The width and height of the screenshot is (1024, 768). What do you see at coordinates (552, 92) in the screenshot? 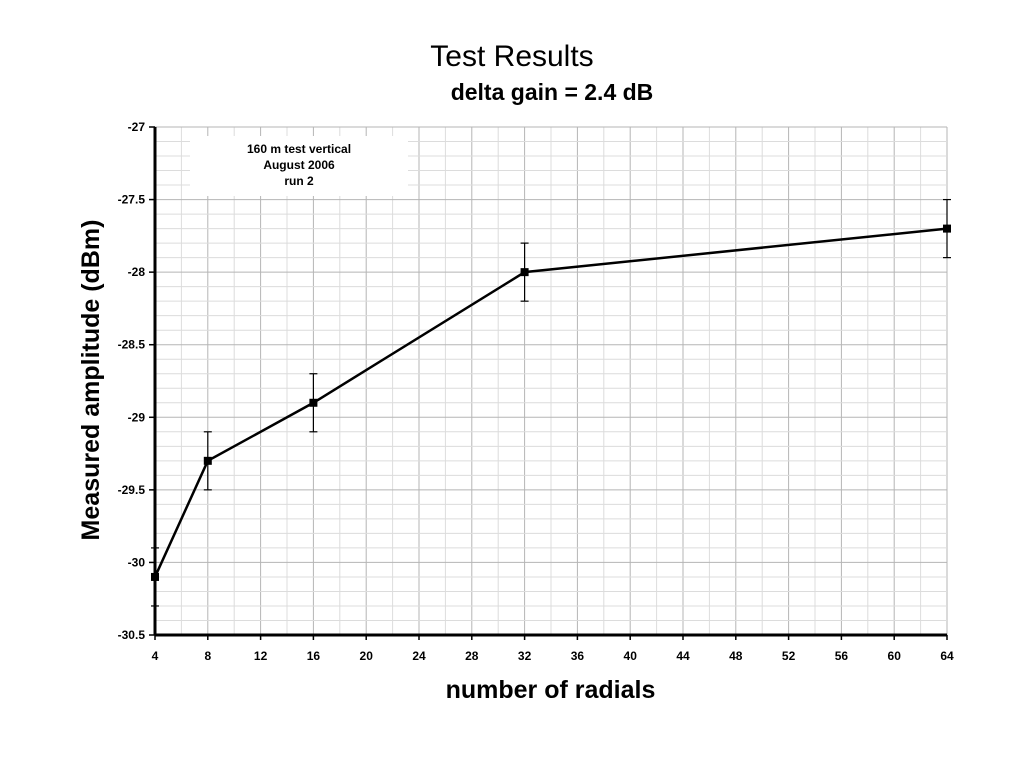
I see `chart-subtitle: delta gain = 2.4 dB` at bounding box center [552, 92].